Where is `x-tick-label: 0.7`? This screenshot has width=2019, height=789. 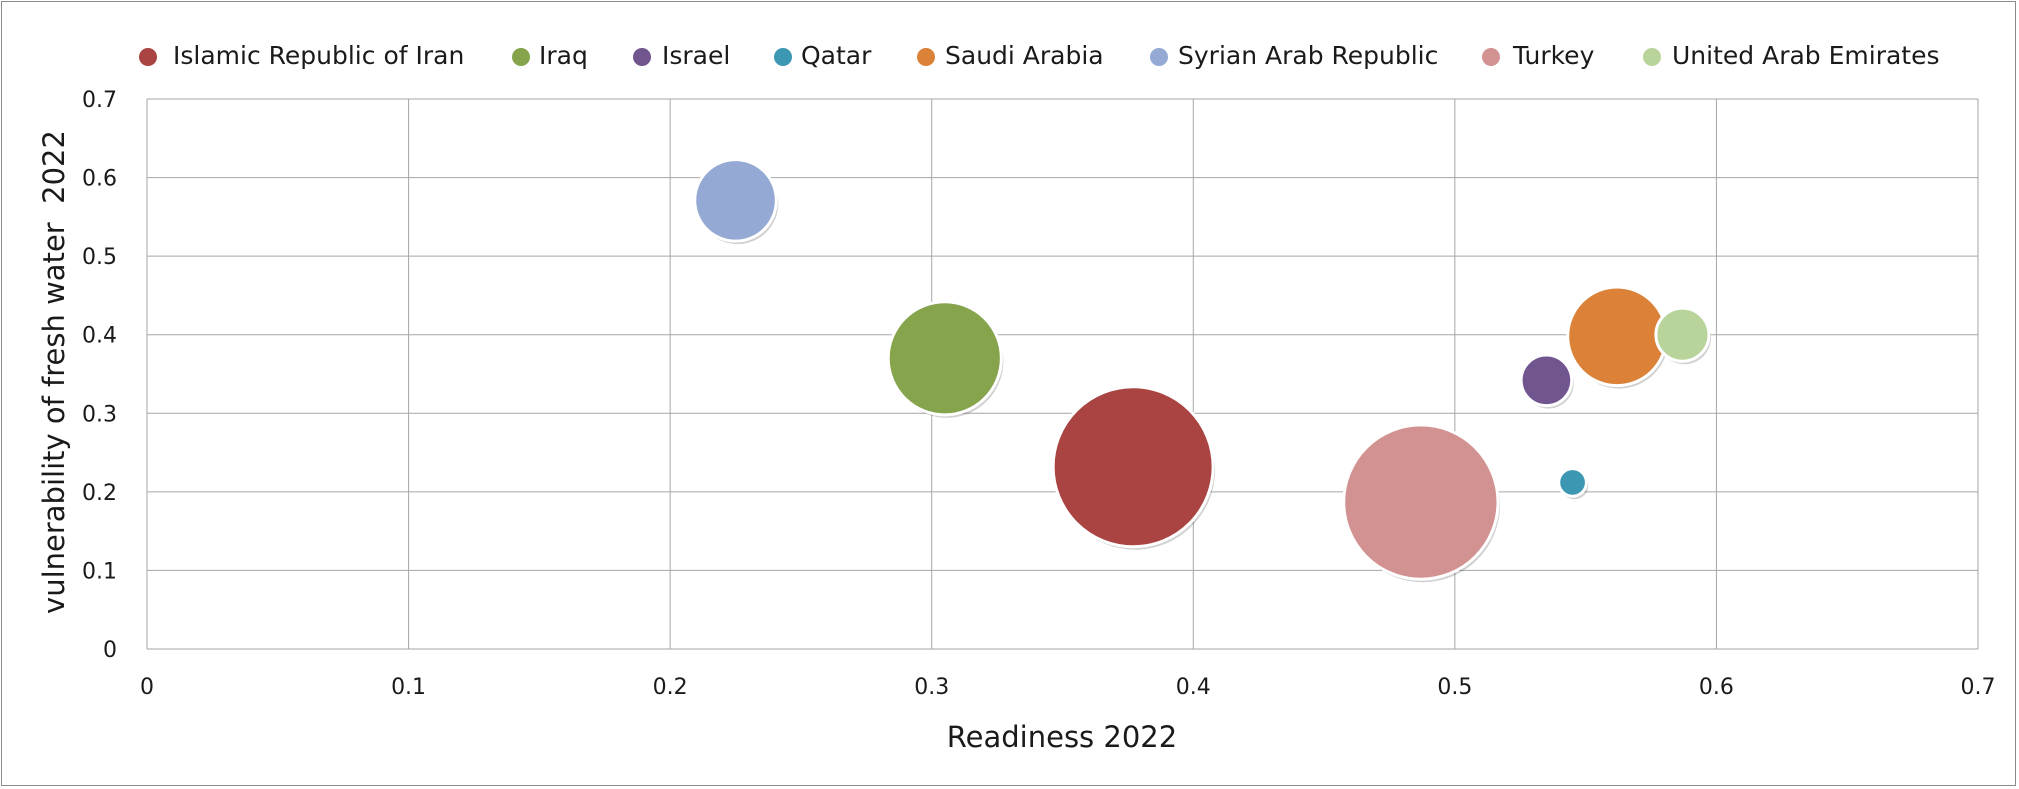 x-tick-label: 0.7 is located at coordinates (1978, 687).